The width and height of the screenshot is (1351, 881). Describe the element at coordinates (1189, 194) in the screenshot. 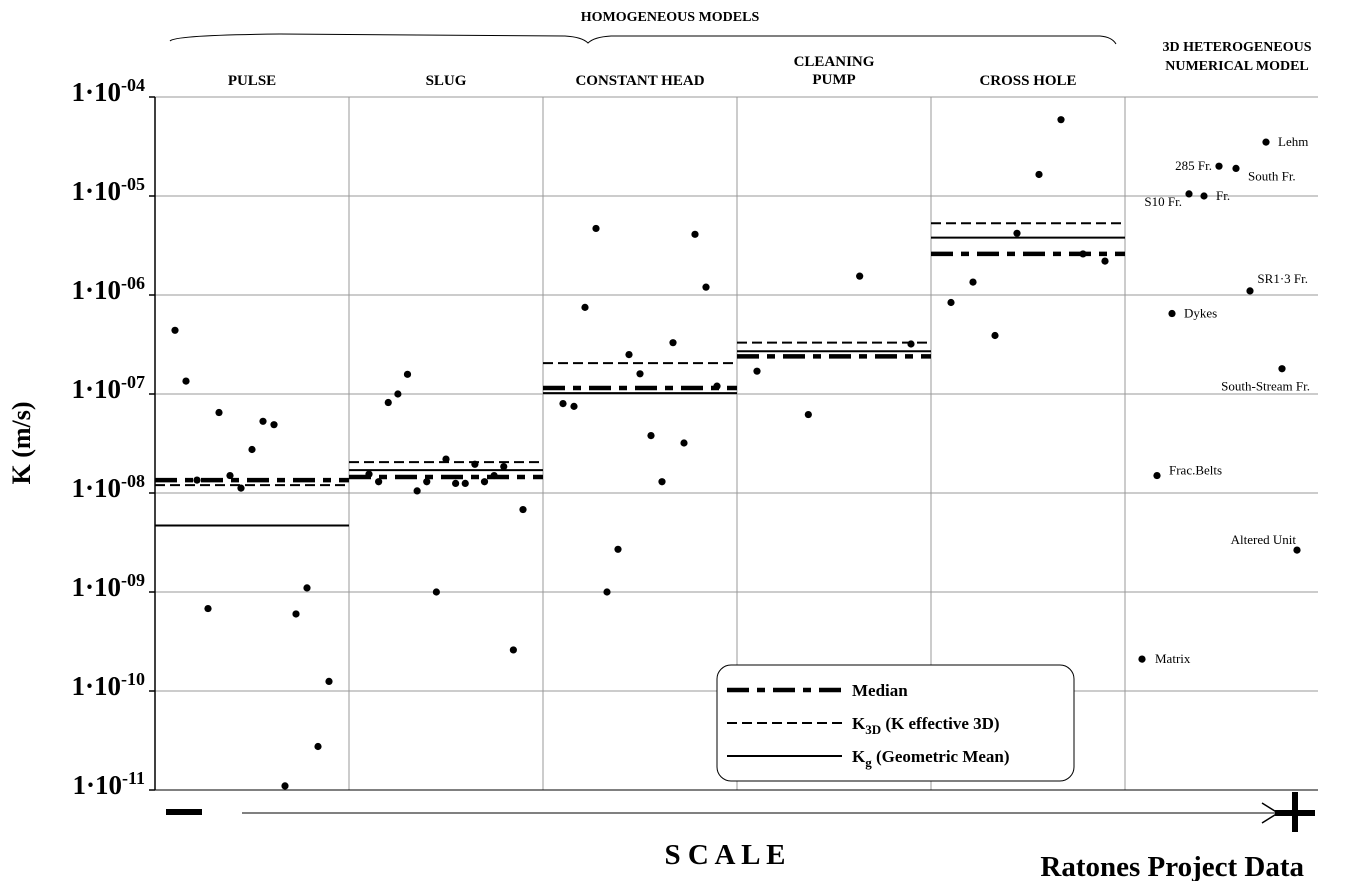

I see `het-point-s10-fr` at that location.